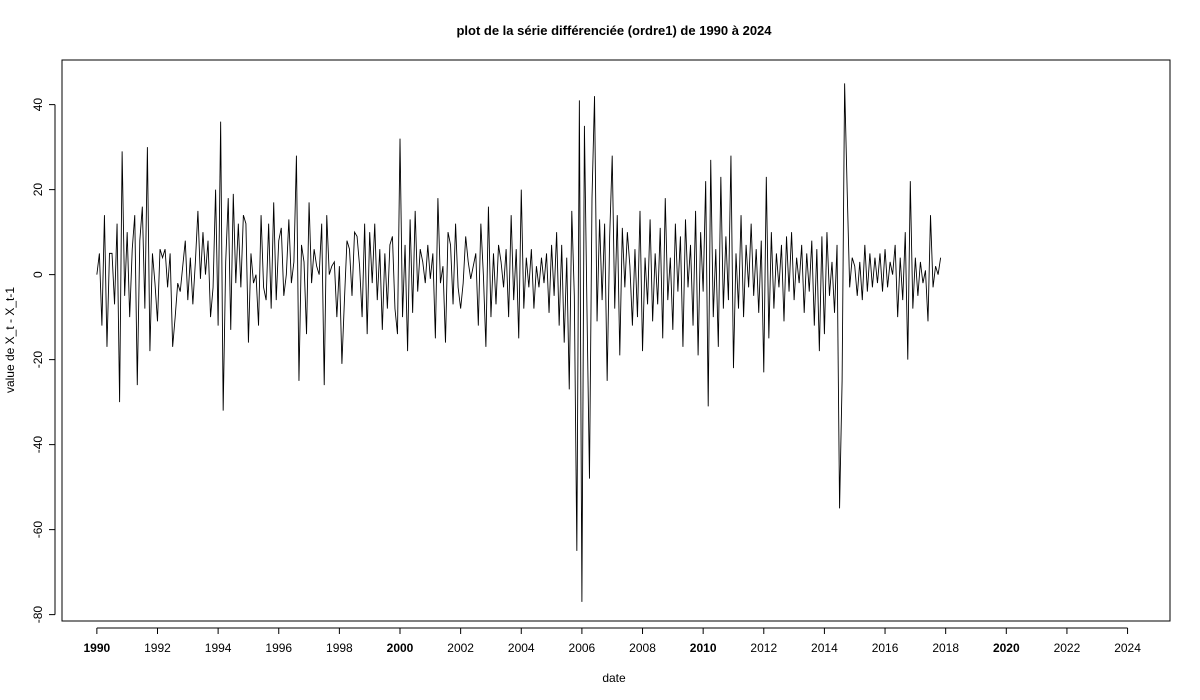  What do you see at coordinates (157, 648) in the screenshot?
I see `x-tick-label: 1992` at bounding box center [157, 648].